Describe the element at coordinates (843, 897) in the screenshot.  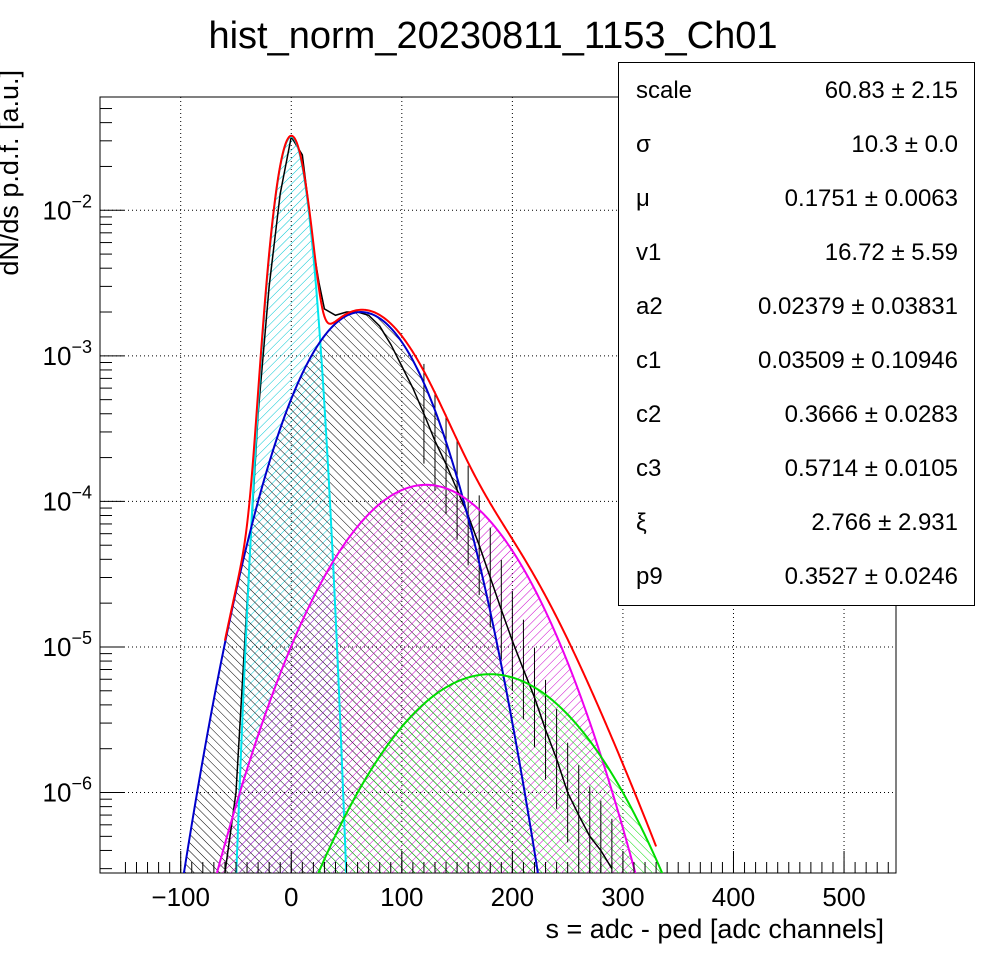
I see `x-tick-label: 500` at that location.